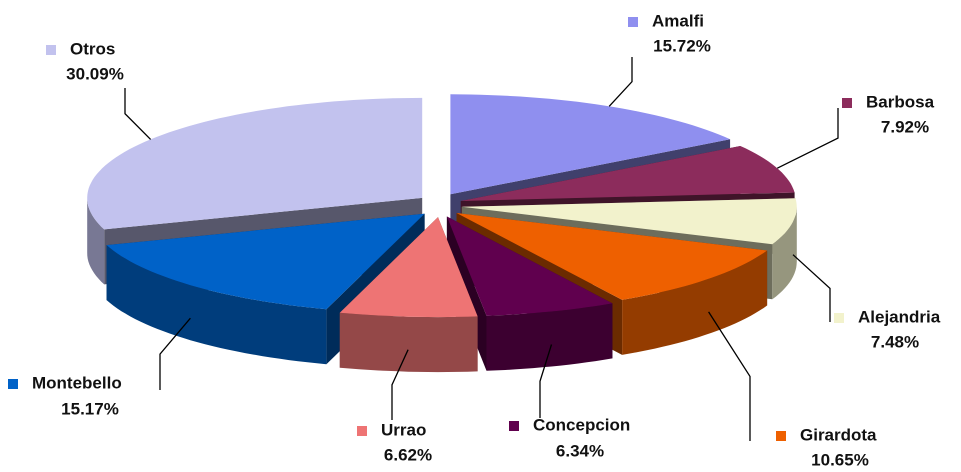 The image size is (961, 472). I want to click on slice-label: Concepcion, so click(581, 424).